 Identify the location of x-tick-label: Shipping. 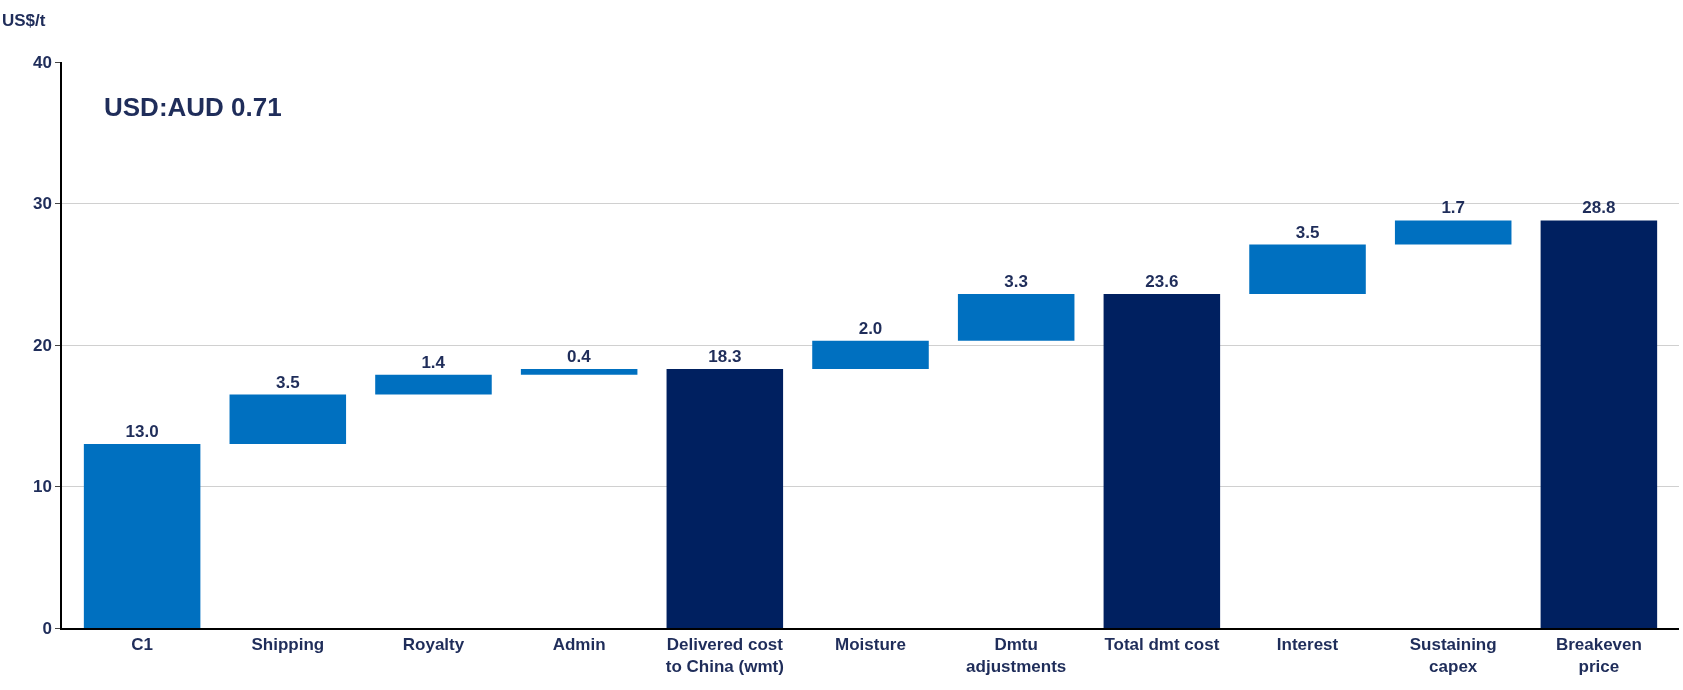
(288, 645).